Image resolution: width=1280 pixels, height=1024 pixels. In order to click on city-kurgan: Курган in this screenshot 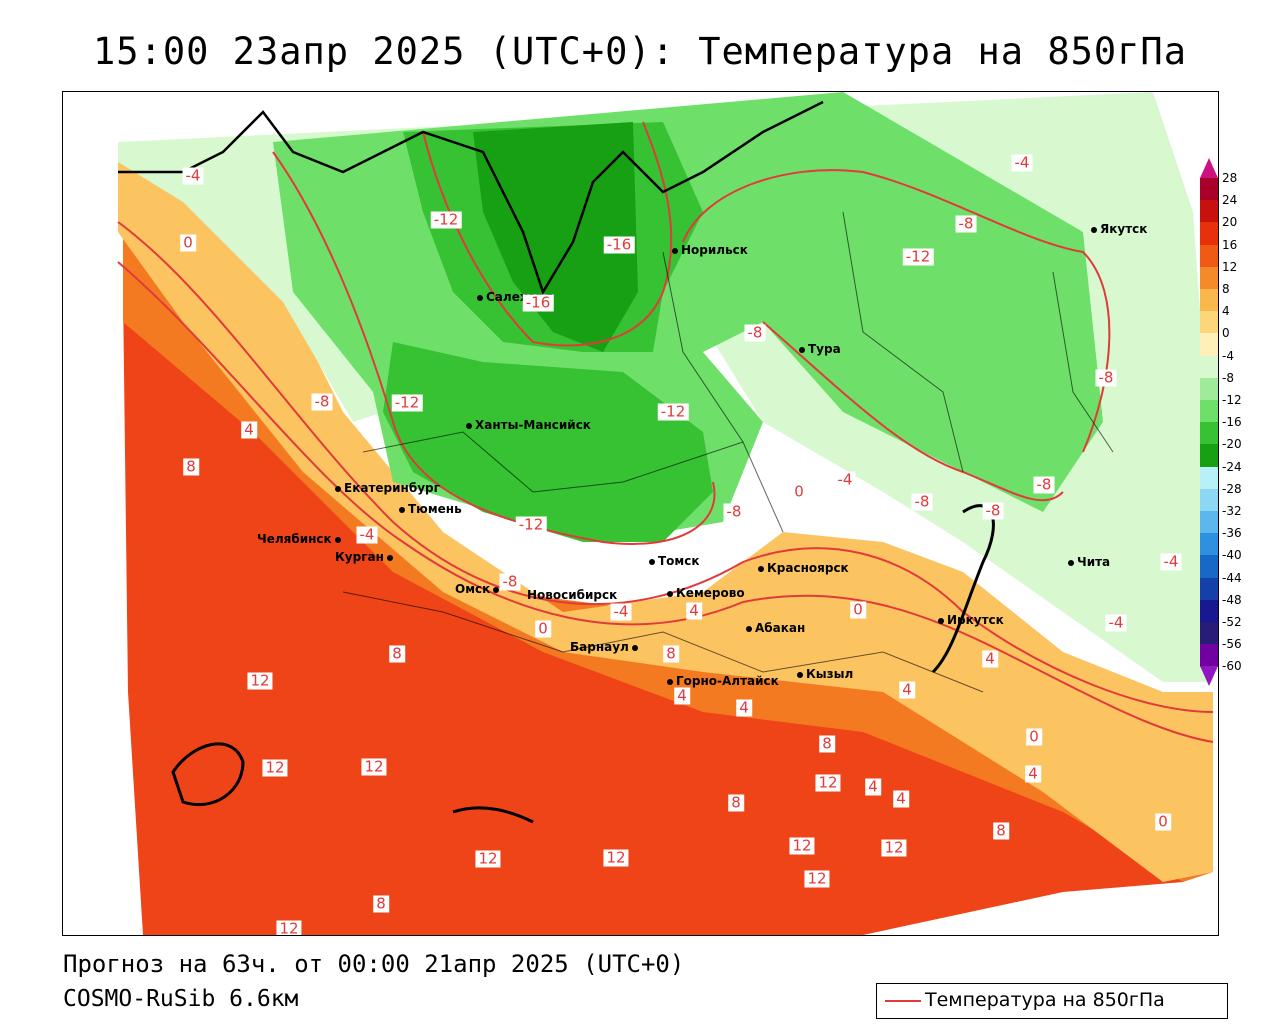, I will do `click(365, 557)`.